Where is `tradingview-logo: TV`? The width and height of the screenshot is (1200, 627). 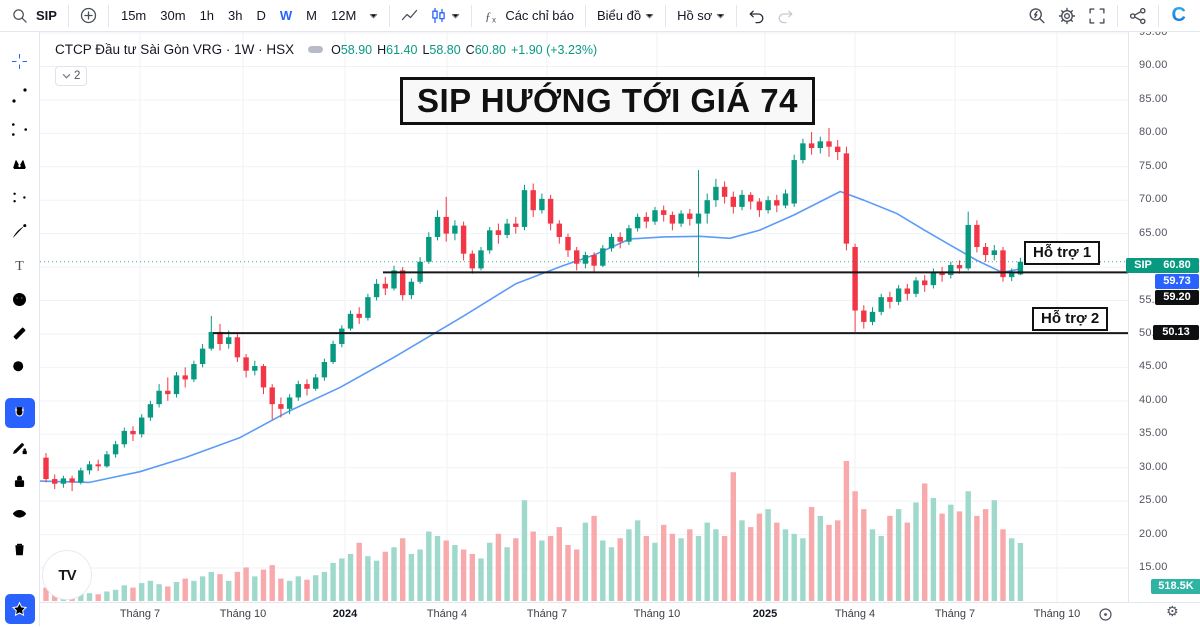 tradingview-logo: TV is located at coordinates (67, 575).